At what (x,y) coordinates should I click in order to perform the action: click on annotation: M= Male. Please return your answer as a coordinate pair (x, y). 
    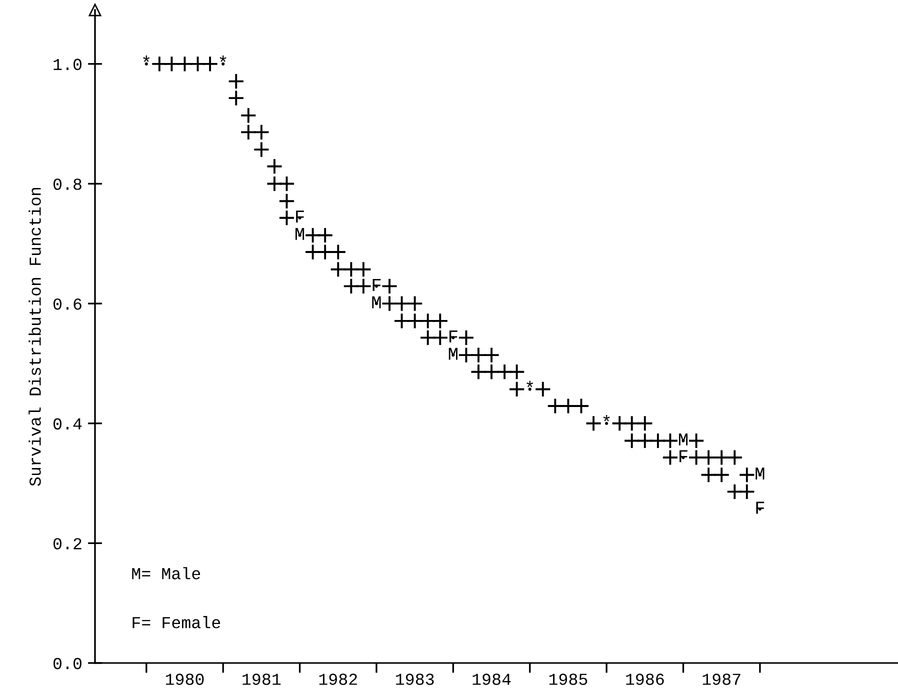
    Looking at the image, I should click on (166, 573).